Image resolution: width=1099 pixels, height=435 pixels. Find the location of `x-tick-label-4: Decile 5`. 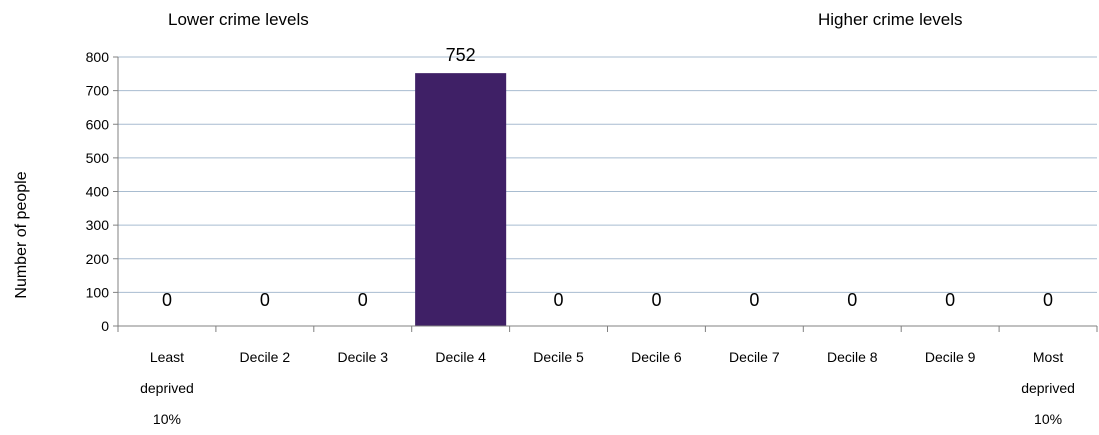

x-tick-label-4: Decile 5 is located at coordinates (558, 357).